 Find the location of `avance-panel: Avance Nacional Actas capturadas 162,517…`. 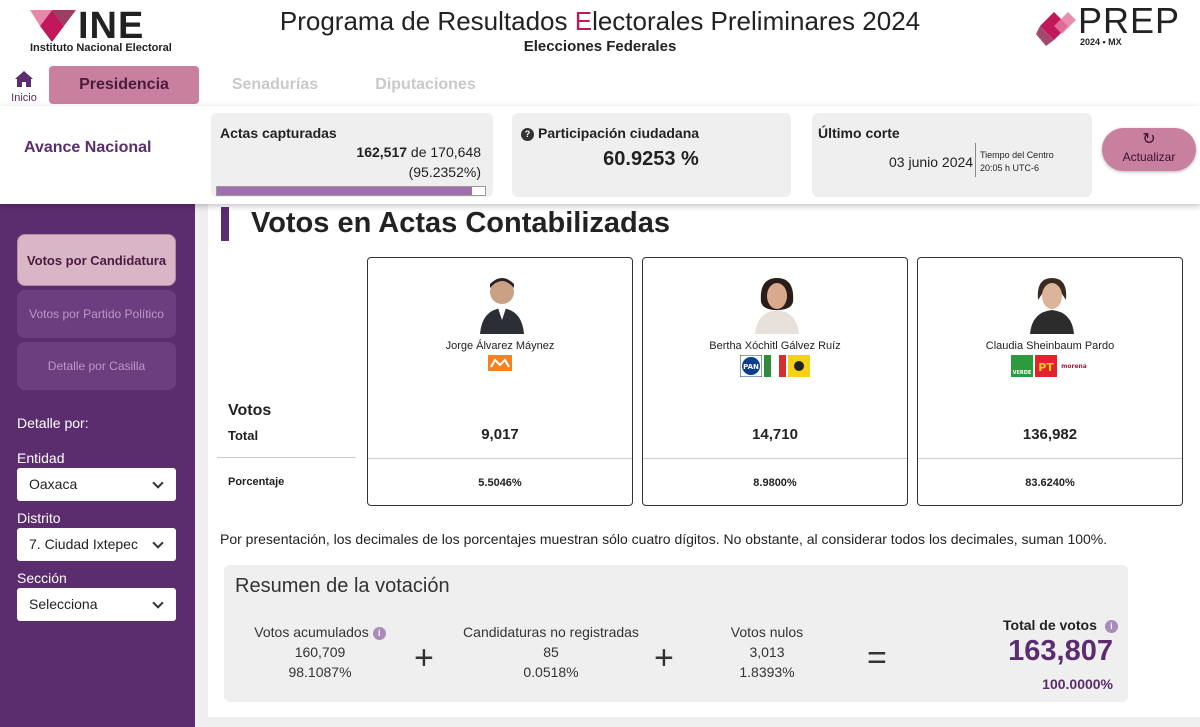

avance-panel: Avance Nacional Actas capturadas 162,517… is located at coordinates (600, 155).